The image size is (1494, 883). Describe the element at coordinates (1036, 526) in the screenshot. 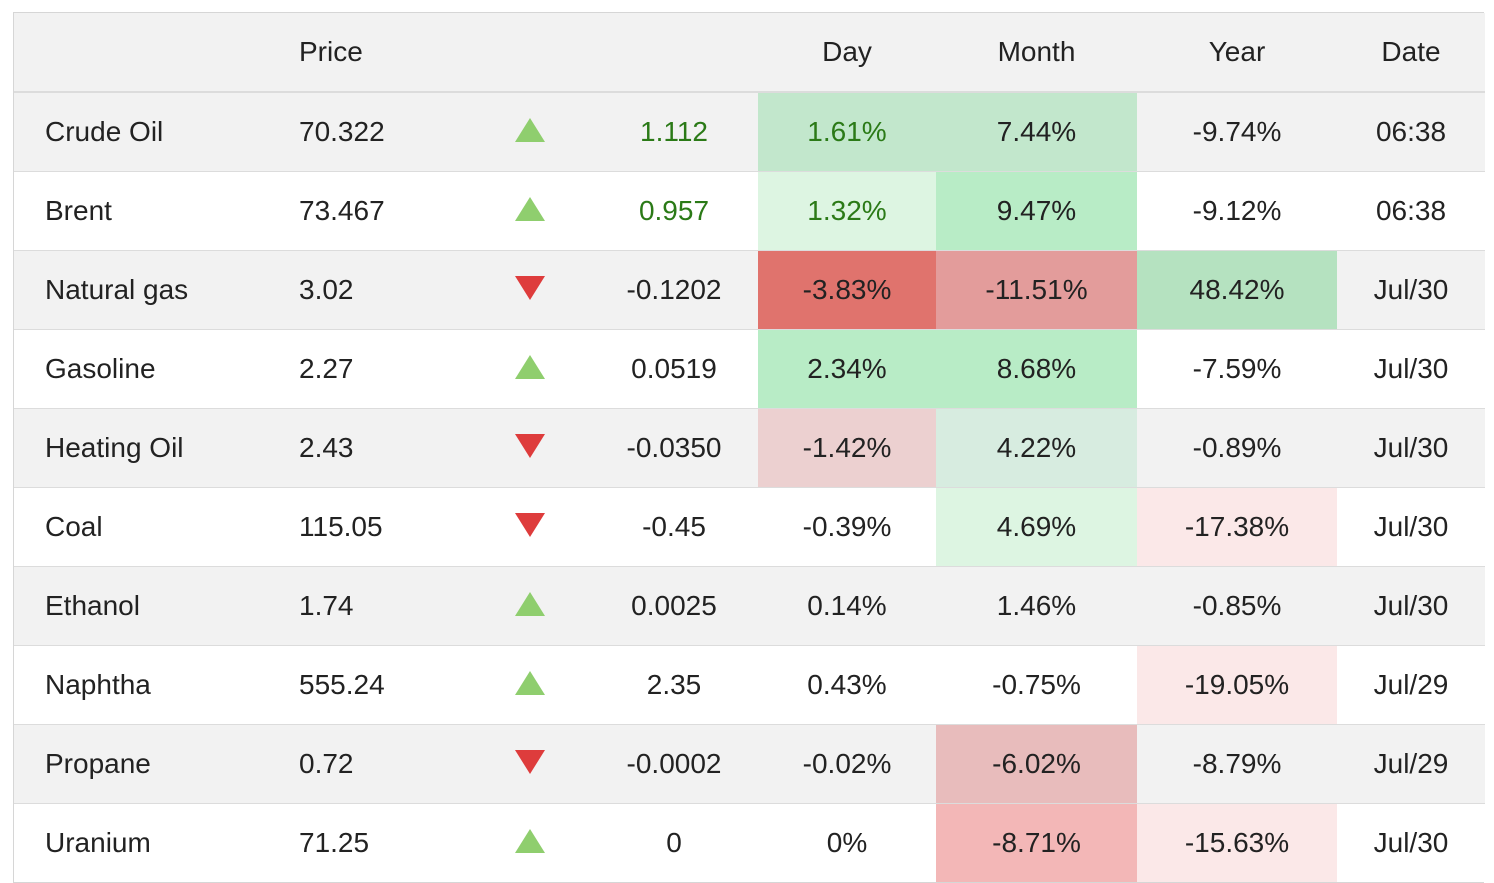

I see `month-percent: 4.69%` at that location.